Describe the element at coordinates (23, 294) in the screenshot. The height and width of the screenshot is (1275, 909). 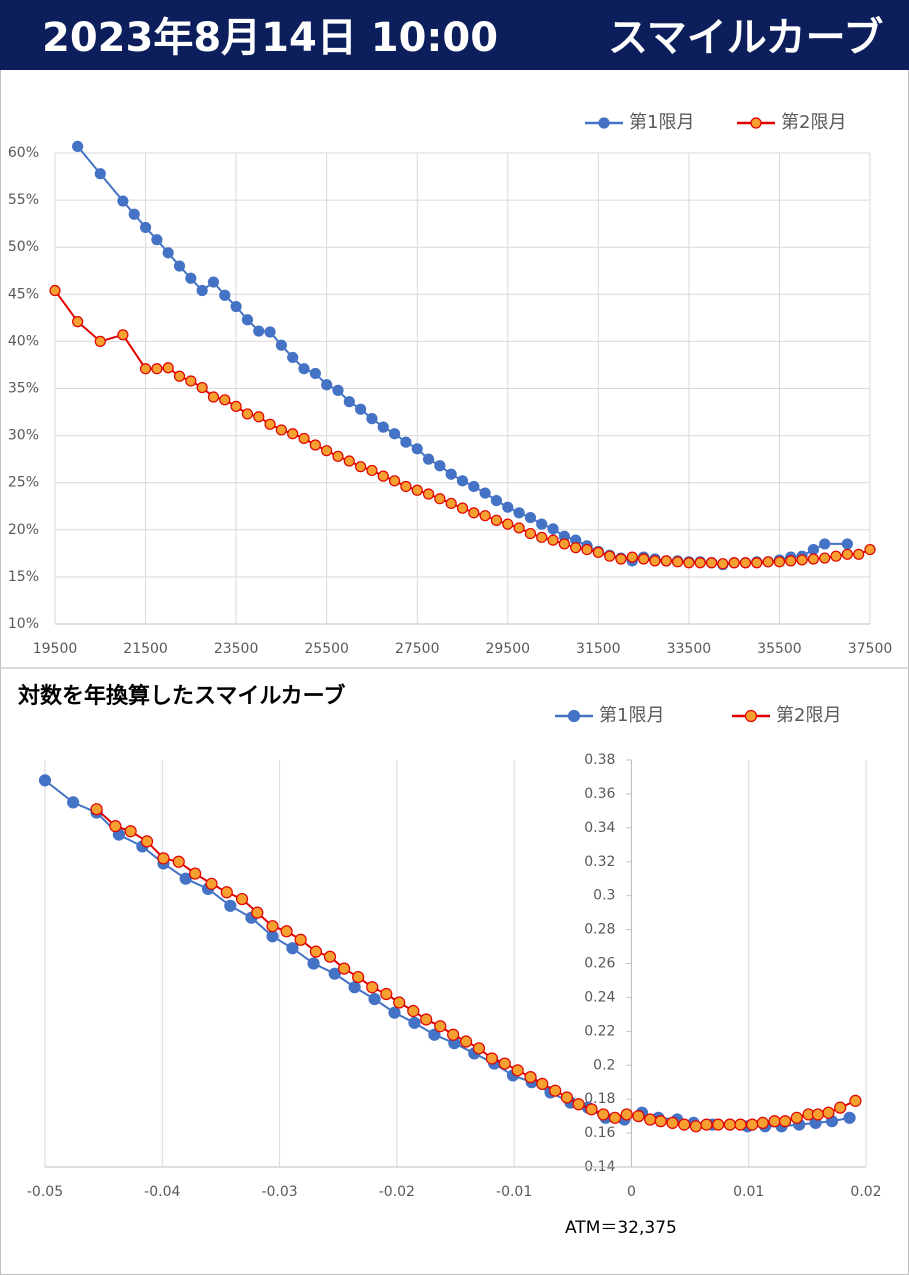
I see `y-tick-label: 45%` at that location.